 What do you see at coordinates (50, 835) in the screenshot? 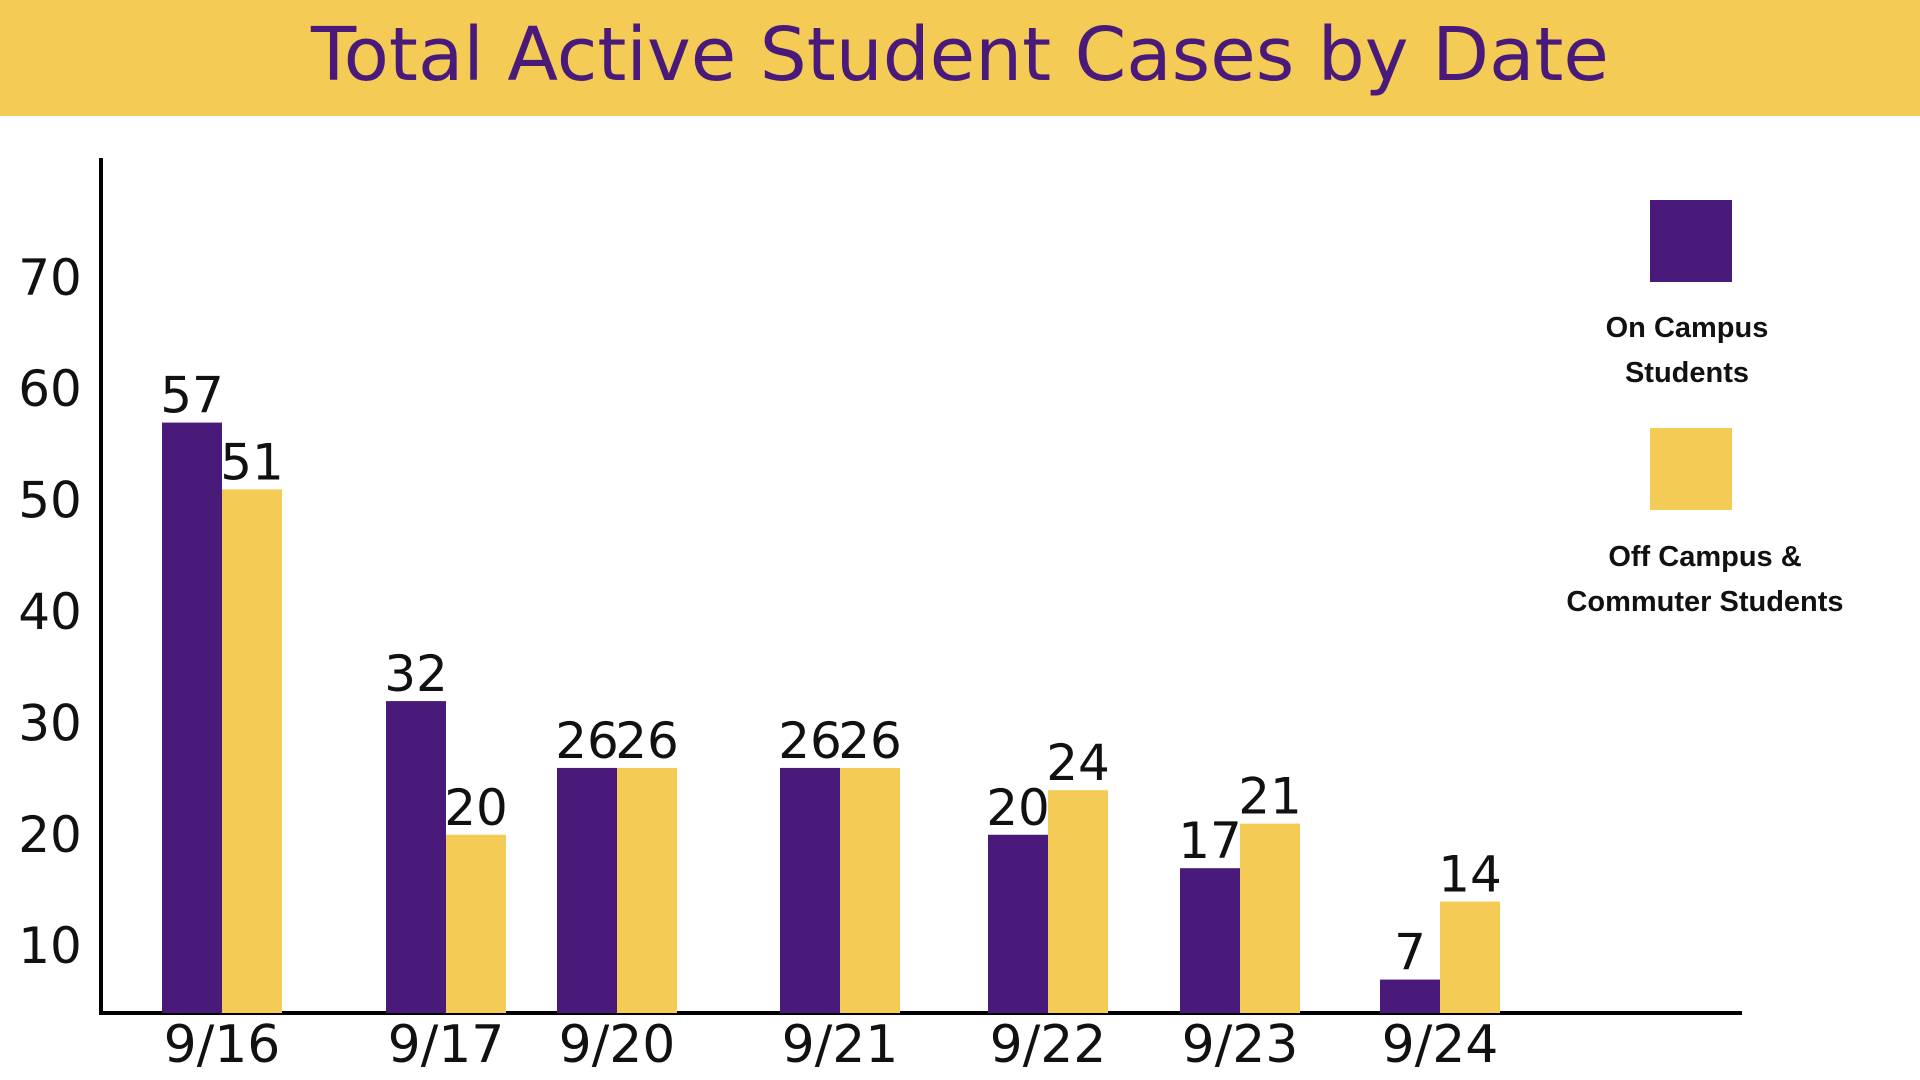
I see `y-tick-label: 20` at bounding box center [50, 835].